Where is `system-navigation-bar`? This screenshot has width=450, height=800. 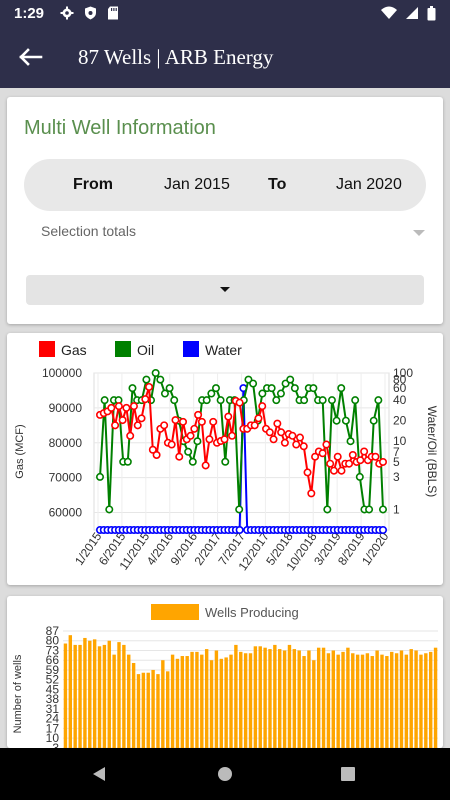 system-navigation-bar is located at coordinates (225, 774).